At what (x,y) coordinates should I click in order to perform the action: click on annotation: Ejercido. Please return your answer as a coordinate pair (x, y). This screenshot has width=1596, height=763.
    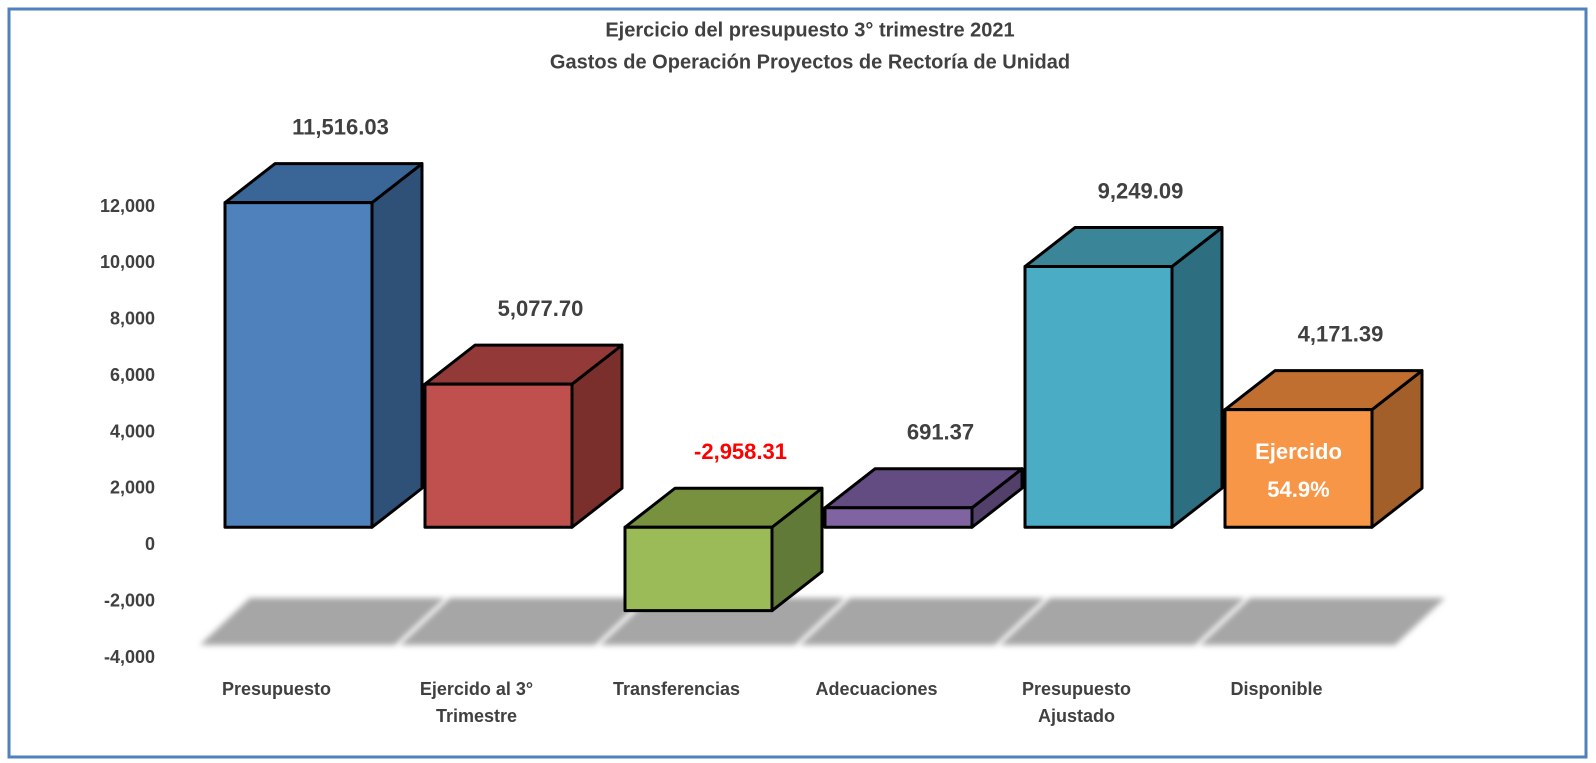
    Looking at the image, I should click on (1298, 451).